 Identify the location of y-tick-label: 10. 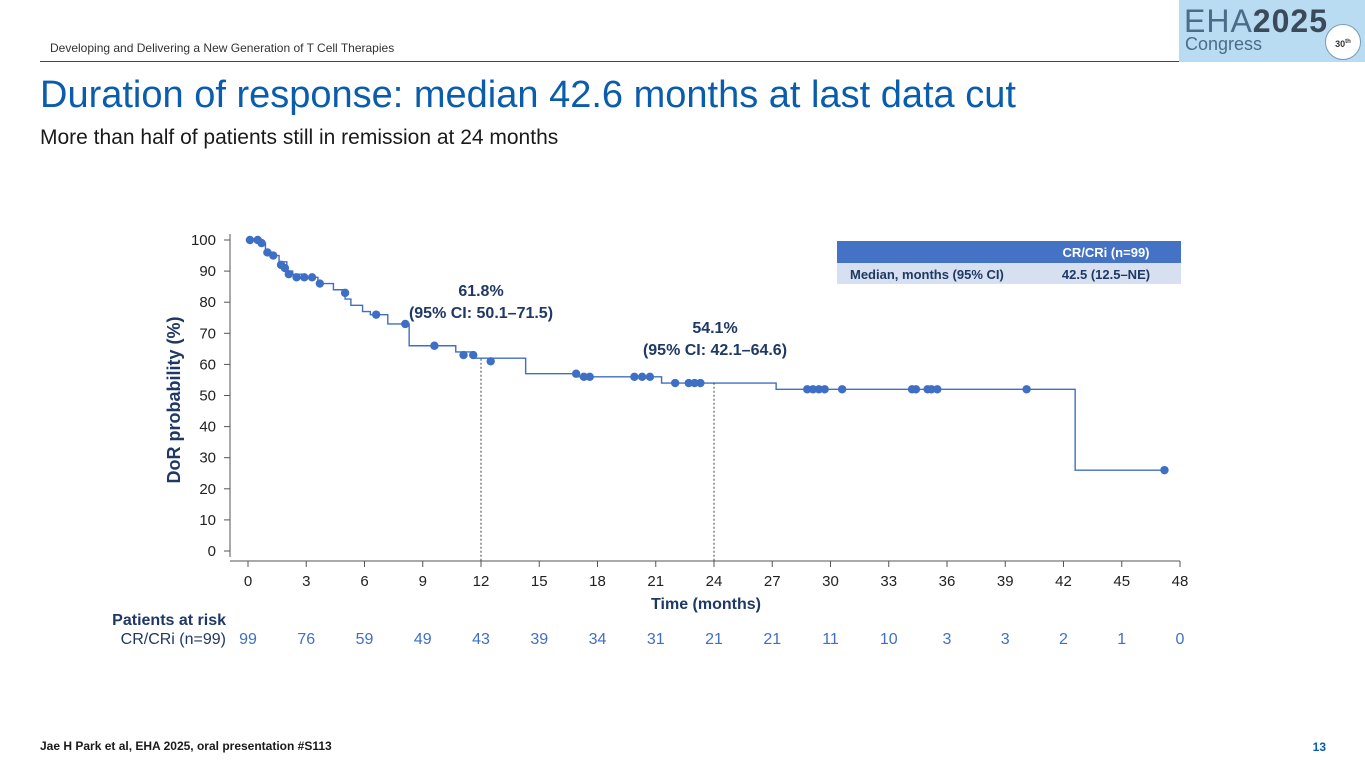
(207, 520).